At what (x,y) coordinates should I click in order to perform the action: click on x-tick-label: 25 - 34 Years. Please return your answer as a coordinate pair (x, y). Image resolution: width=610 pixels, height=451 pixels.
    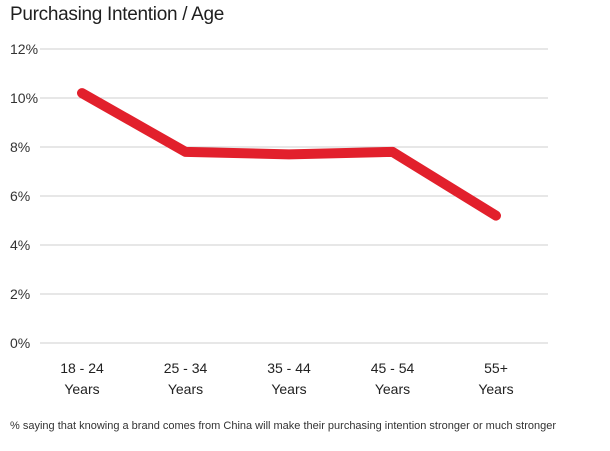
    Looking at the image, I should click on (186, 378).